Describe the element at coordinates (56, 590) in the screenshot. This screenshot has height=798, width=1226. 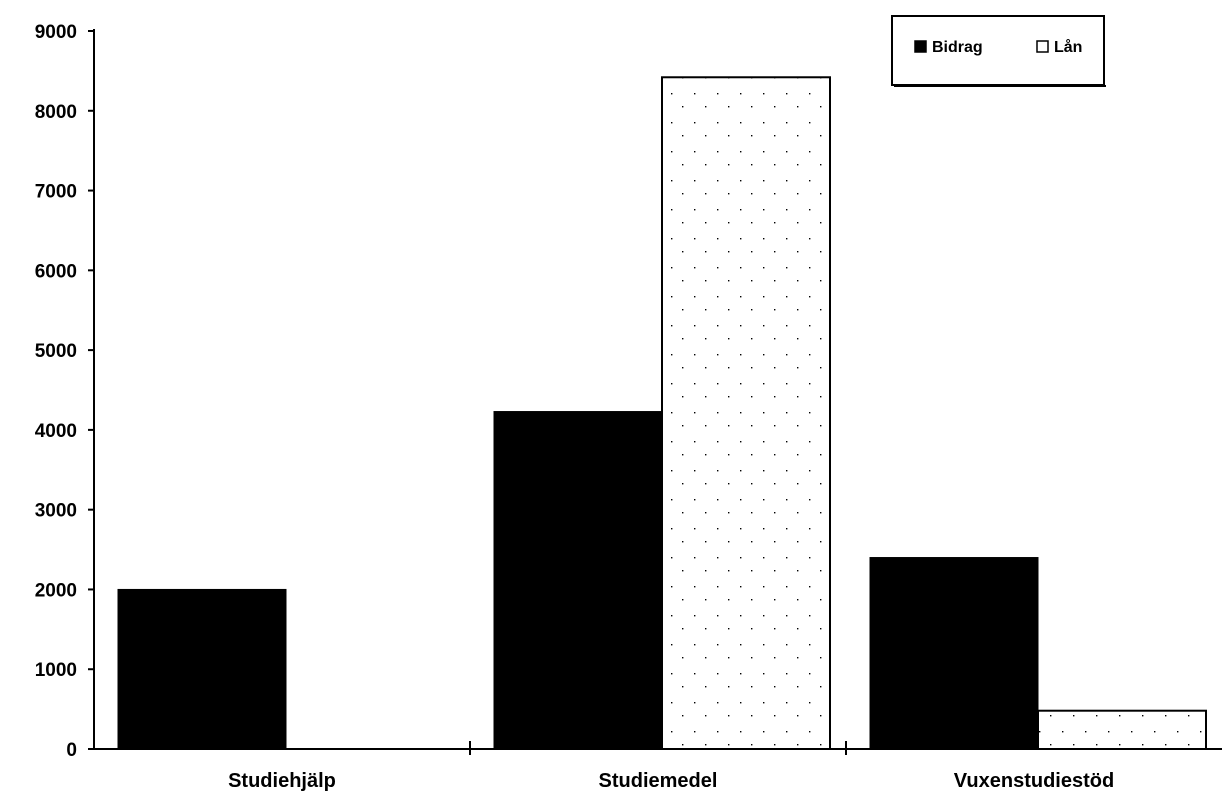
I see `y-tick-label: 2000` at that location.